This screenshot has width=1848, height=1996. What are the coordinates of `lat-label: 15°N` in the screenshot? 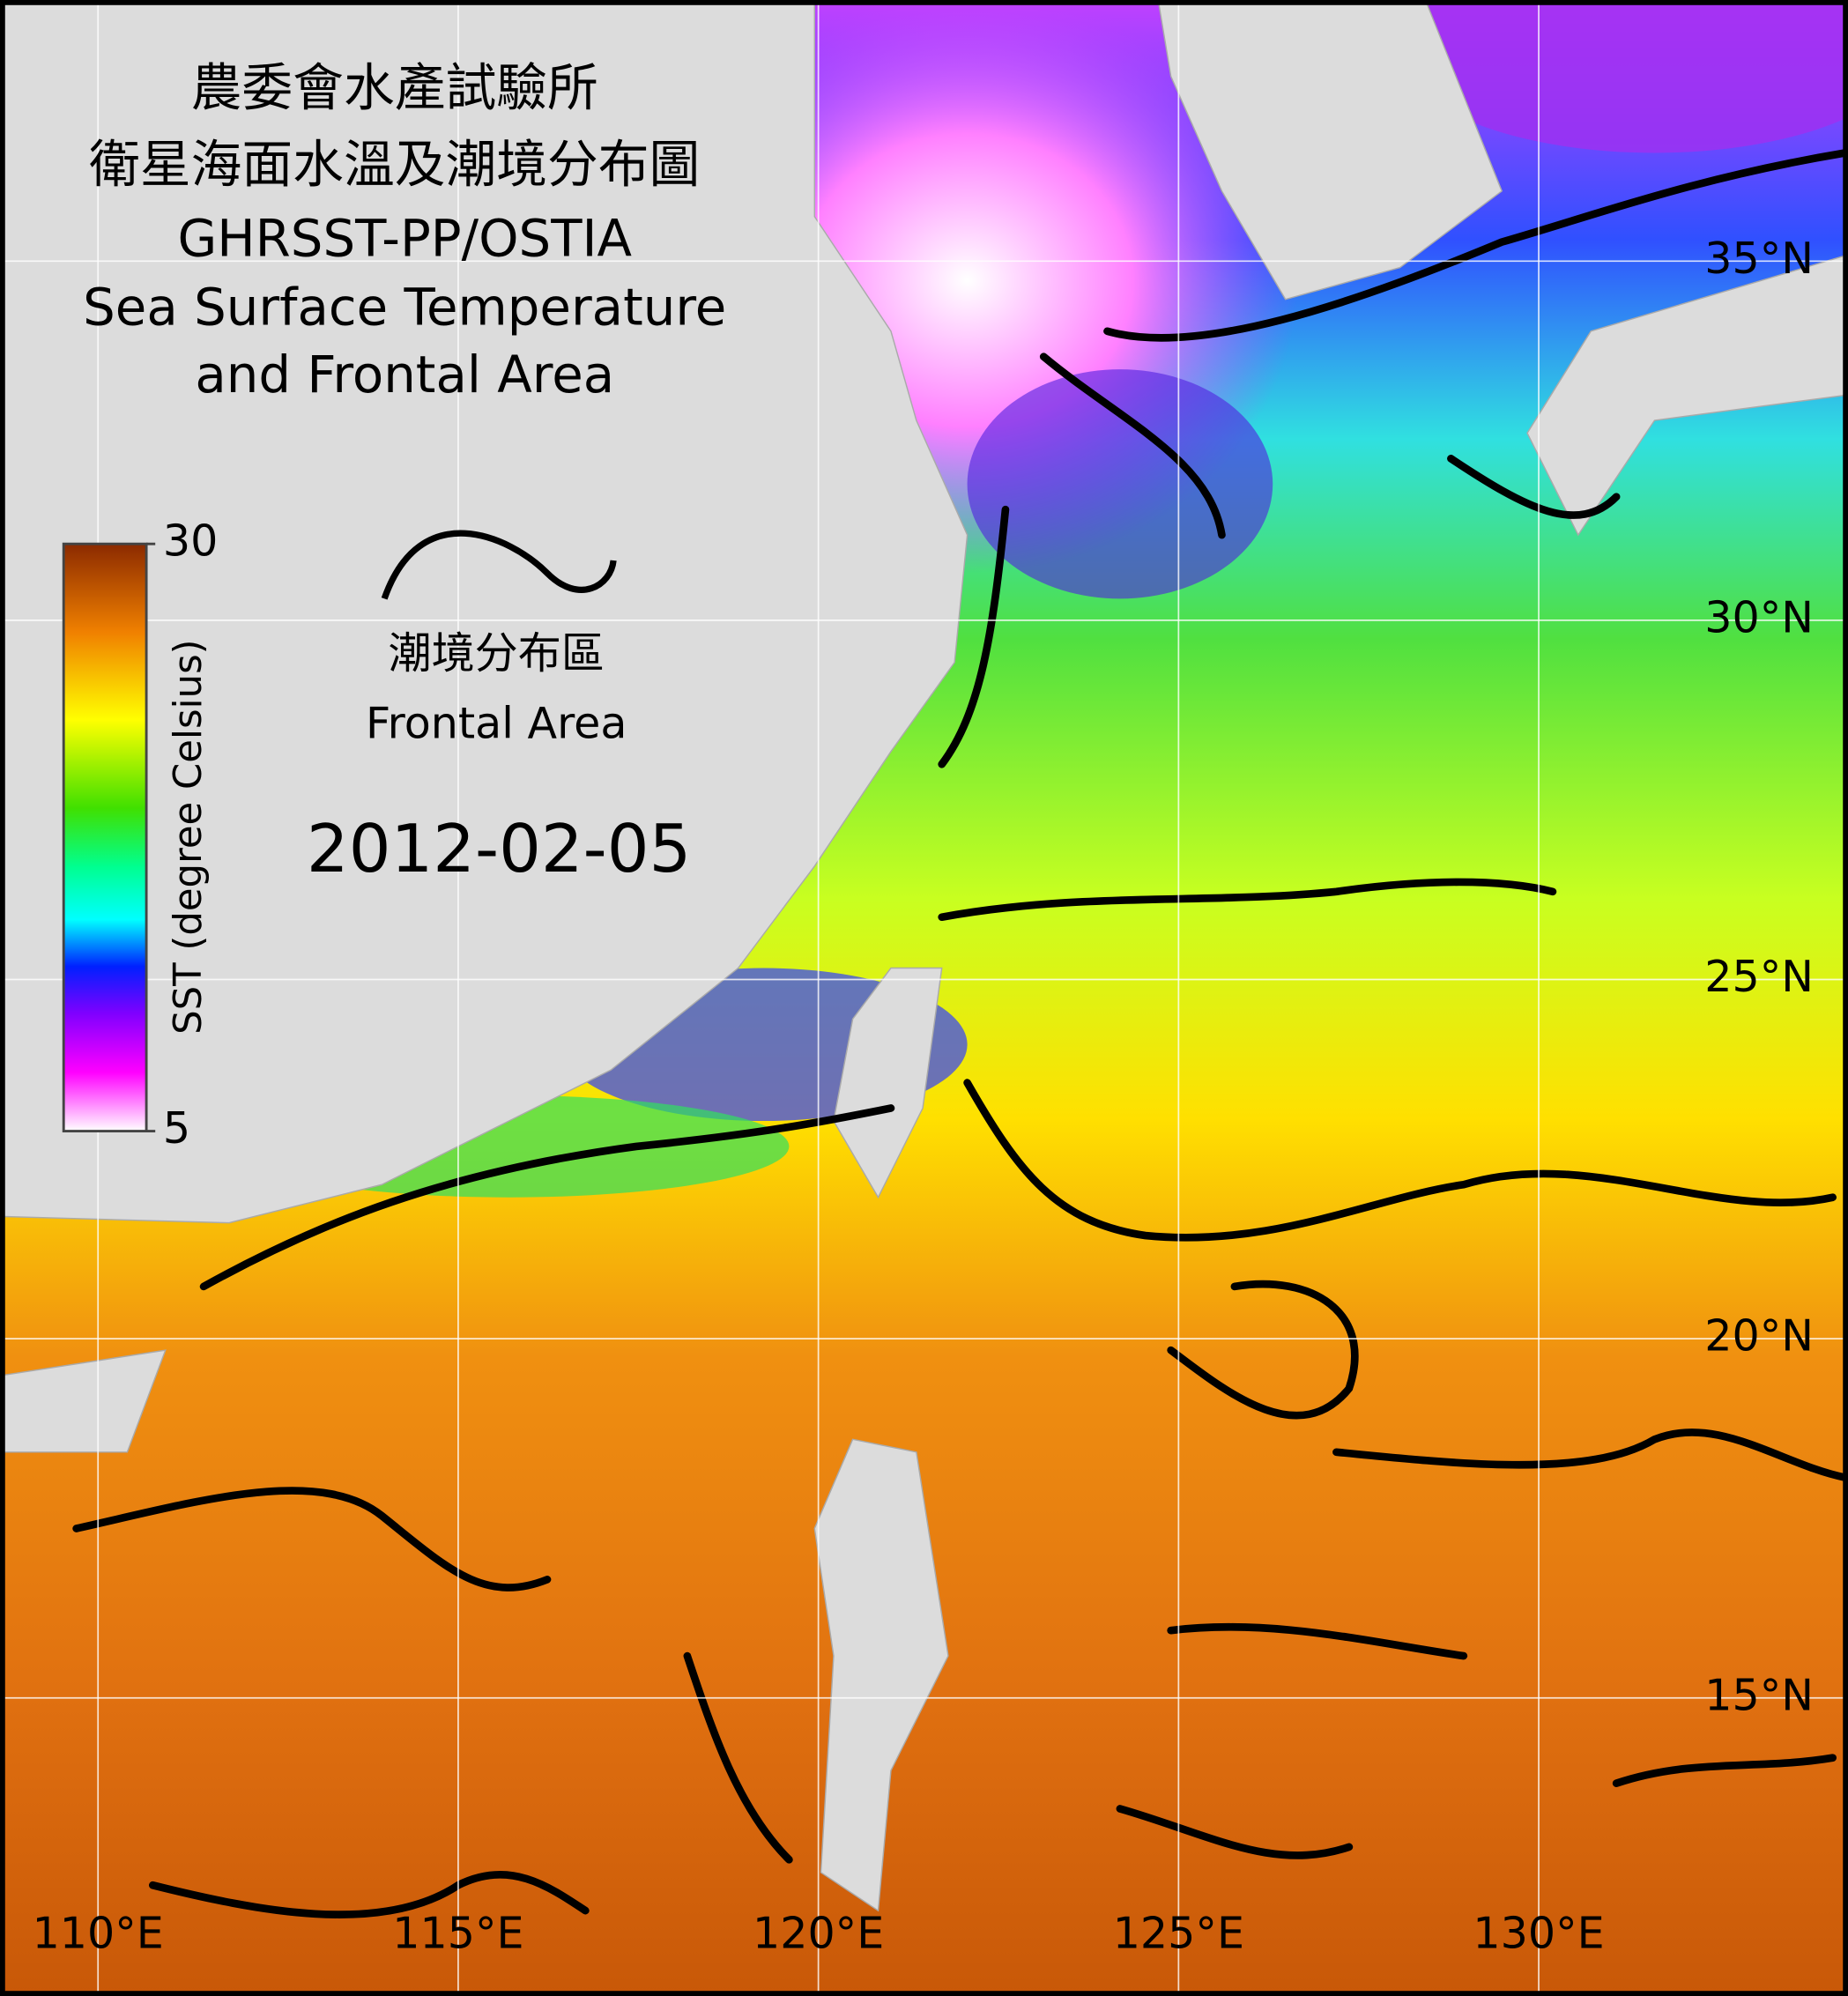 It's located at (1759, 1694).